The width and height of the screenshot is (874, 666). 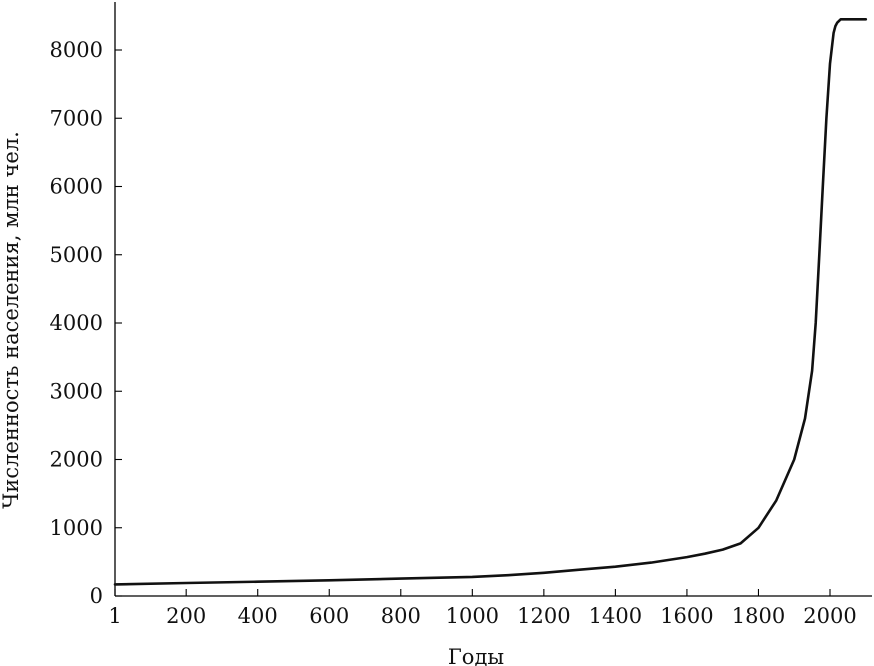 I want to click on y-tick-label: 8000, so click(x=76, y=50).